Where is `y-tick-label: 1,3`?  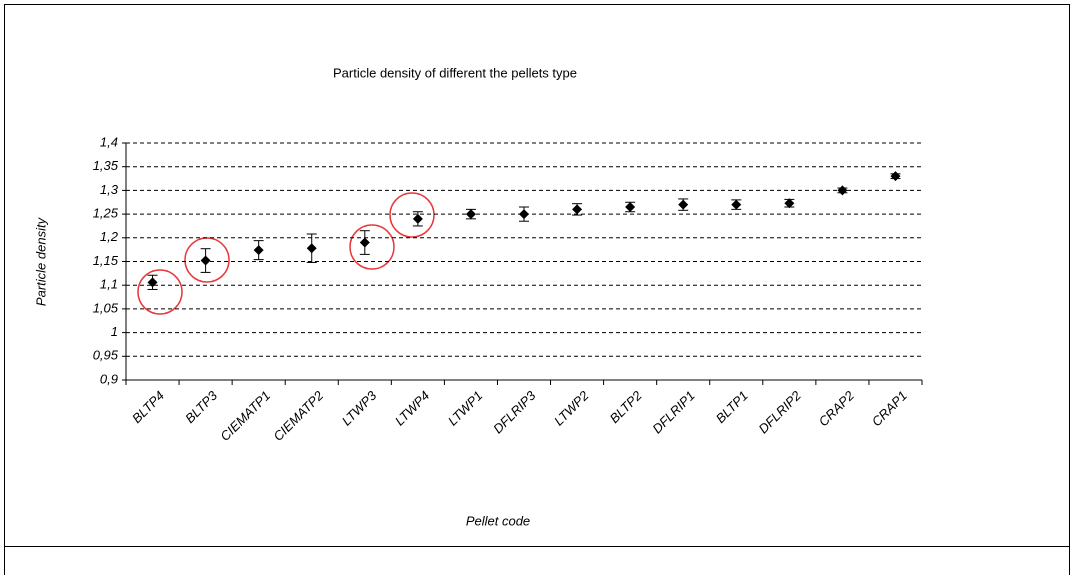 y-tick-label: 1,3 is located at coordinates (109, 189).